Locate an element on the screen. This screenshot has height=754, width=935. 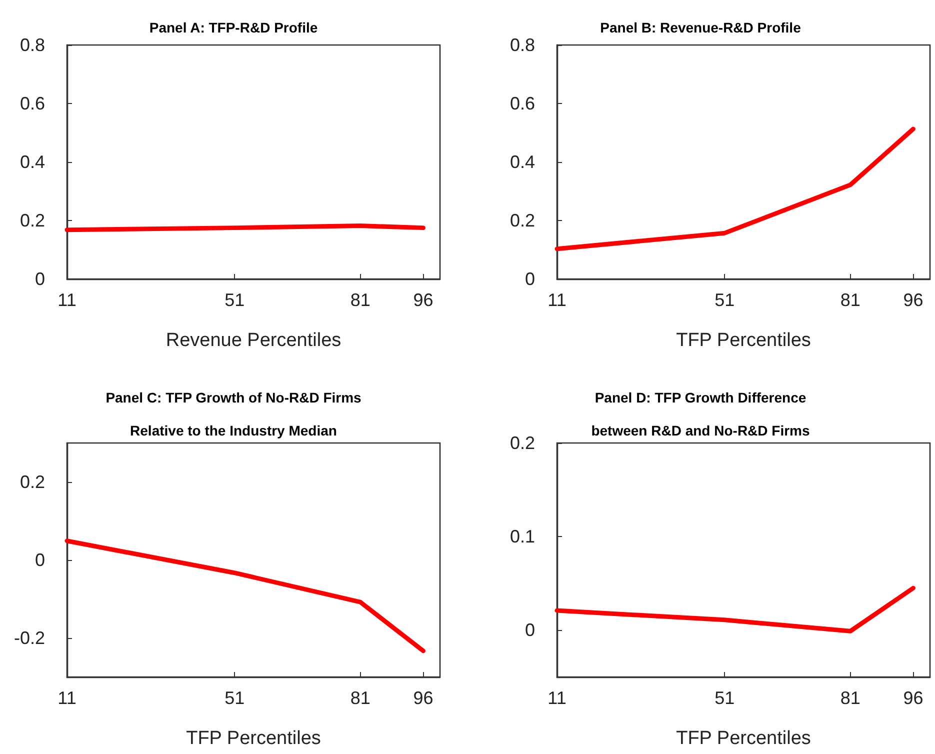
chart-title: Panel A: TFP-R&D Profile is located at coordinates (233, 28).